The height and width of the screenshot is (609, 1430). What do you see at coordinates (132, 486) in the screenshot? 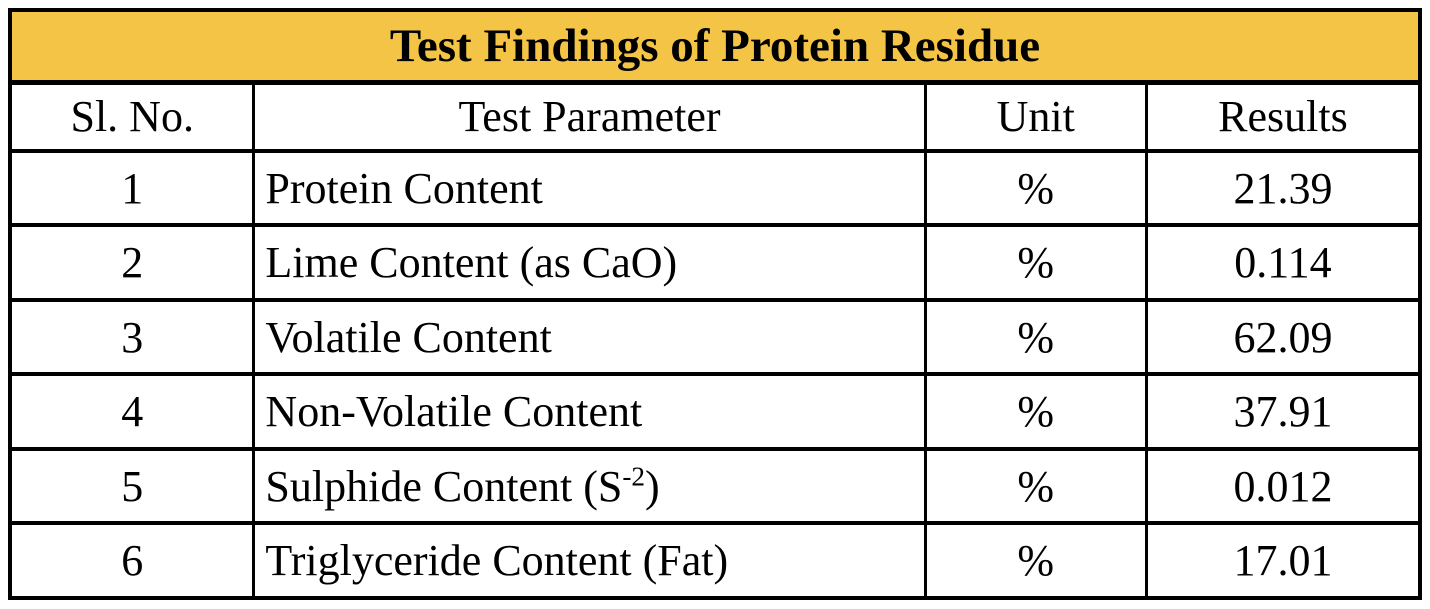
I see `cell-sl-no: 5` at bounding box center [132, 486].